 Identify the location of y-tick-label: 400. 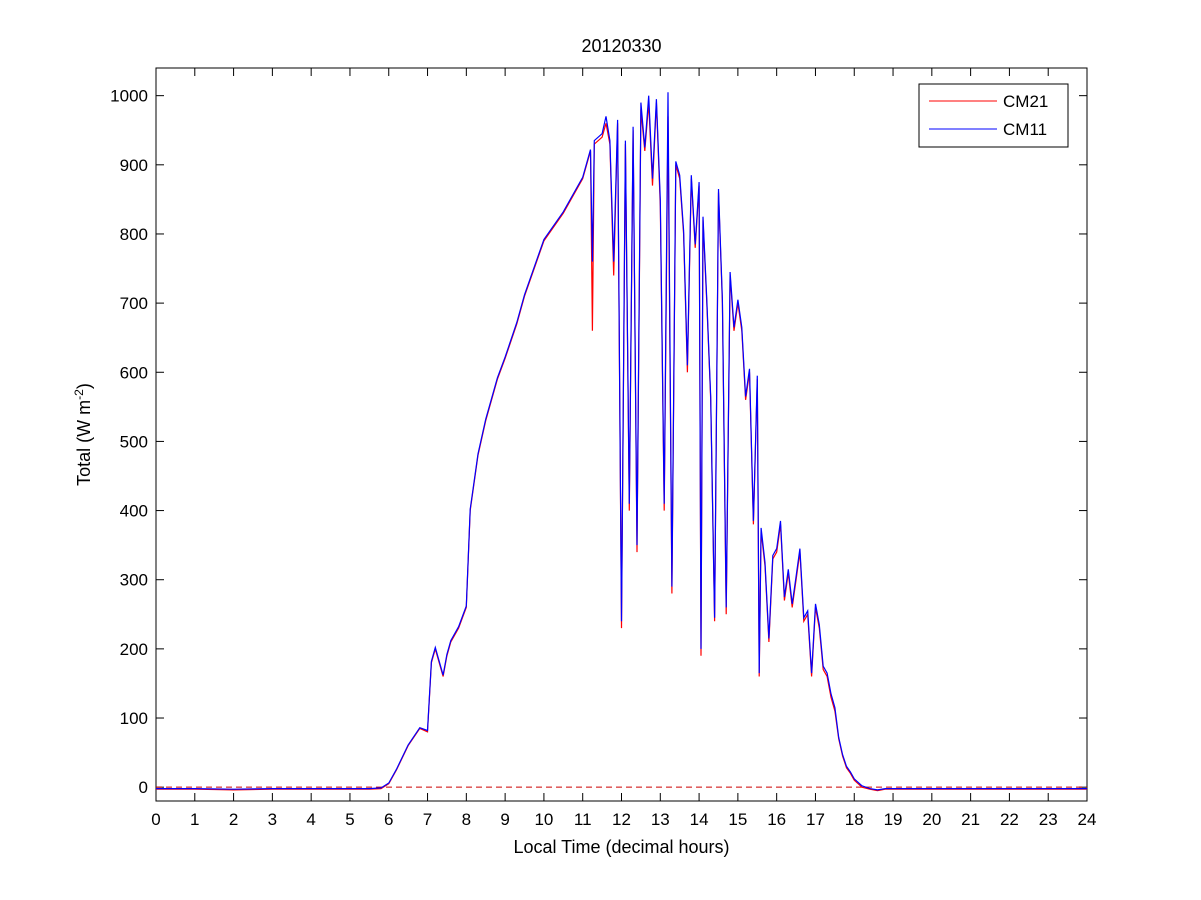
(134, 511).